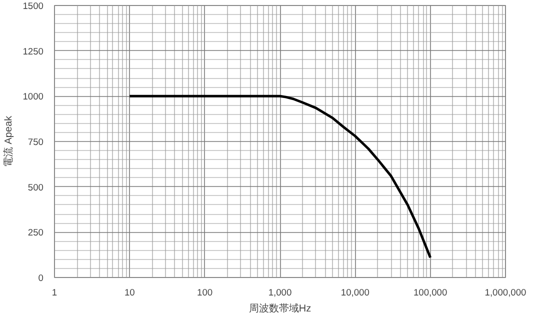 The width and height of the screenshot is (537, 317). I want to click on x-tick-label: 10, so click(129, 293).